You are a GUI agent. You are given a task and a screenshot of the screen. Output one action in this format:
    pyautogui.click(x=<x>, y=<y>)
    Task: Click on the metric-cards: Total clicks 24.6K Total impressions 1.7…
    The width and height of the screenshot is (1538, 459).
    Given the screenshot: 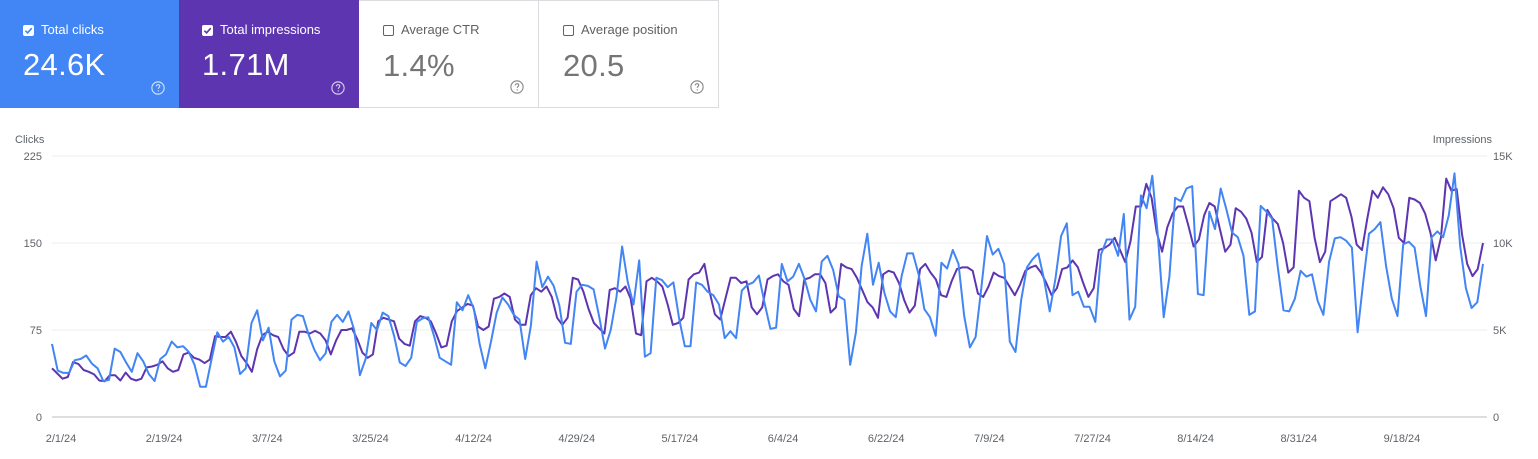 What is the action you would take?
    pyautogui.click(x=359, y=54)
    